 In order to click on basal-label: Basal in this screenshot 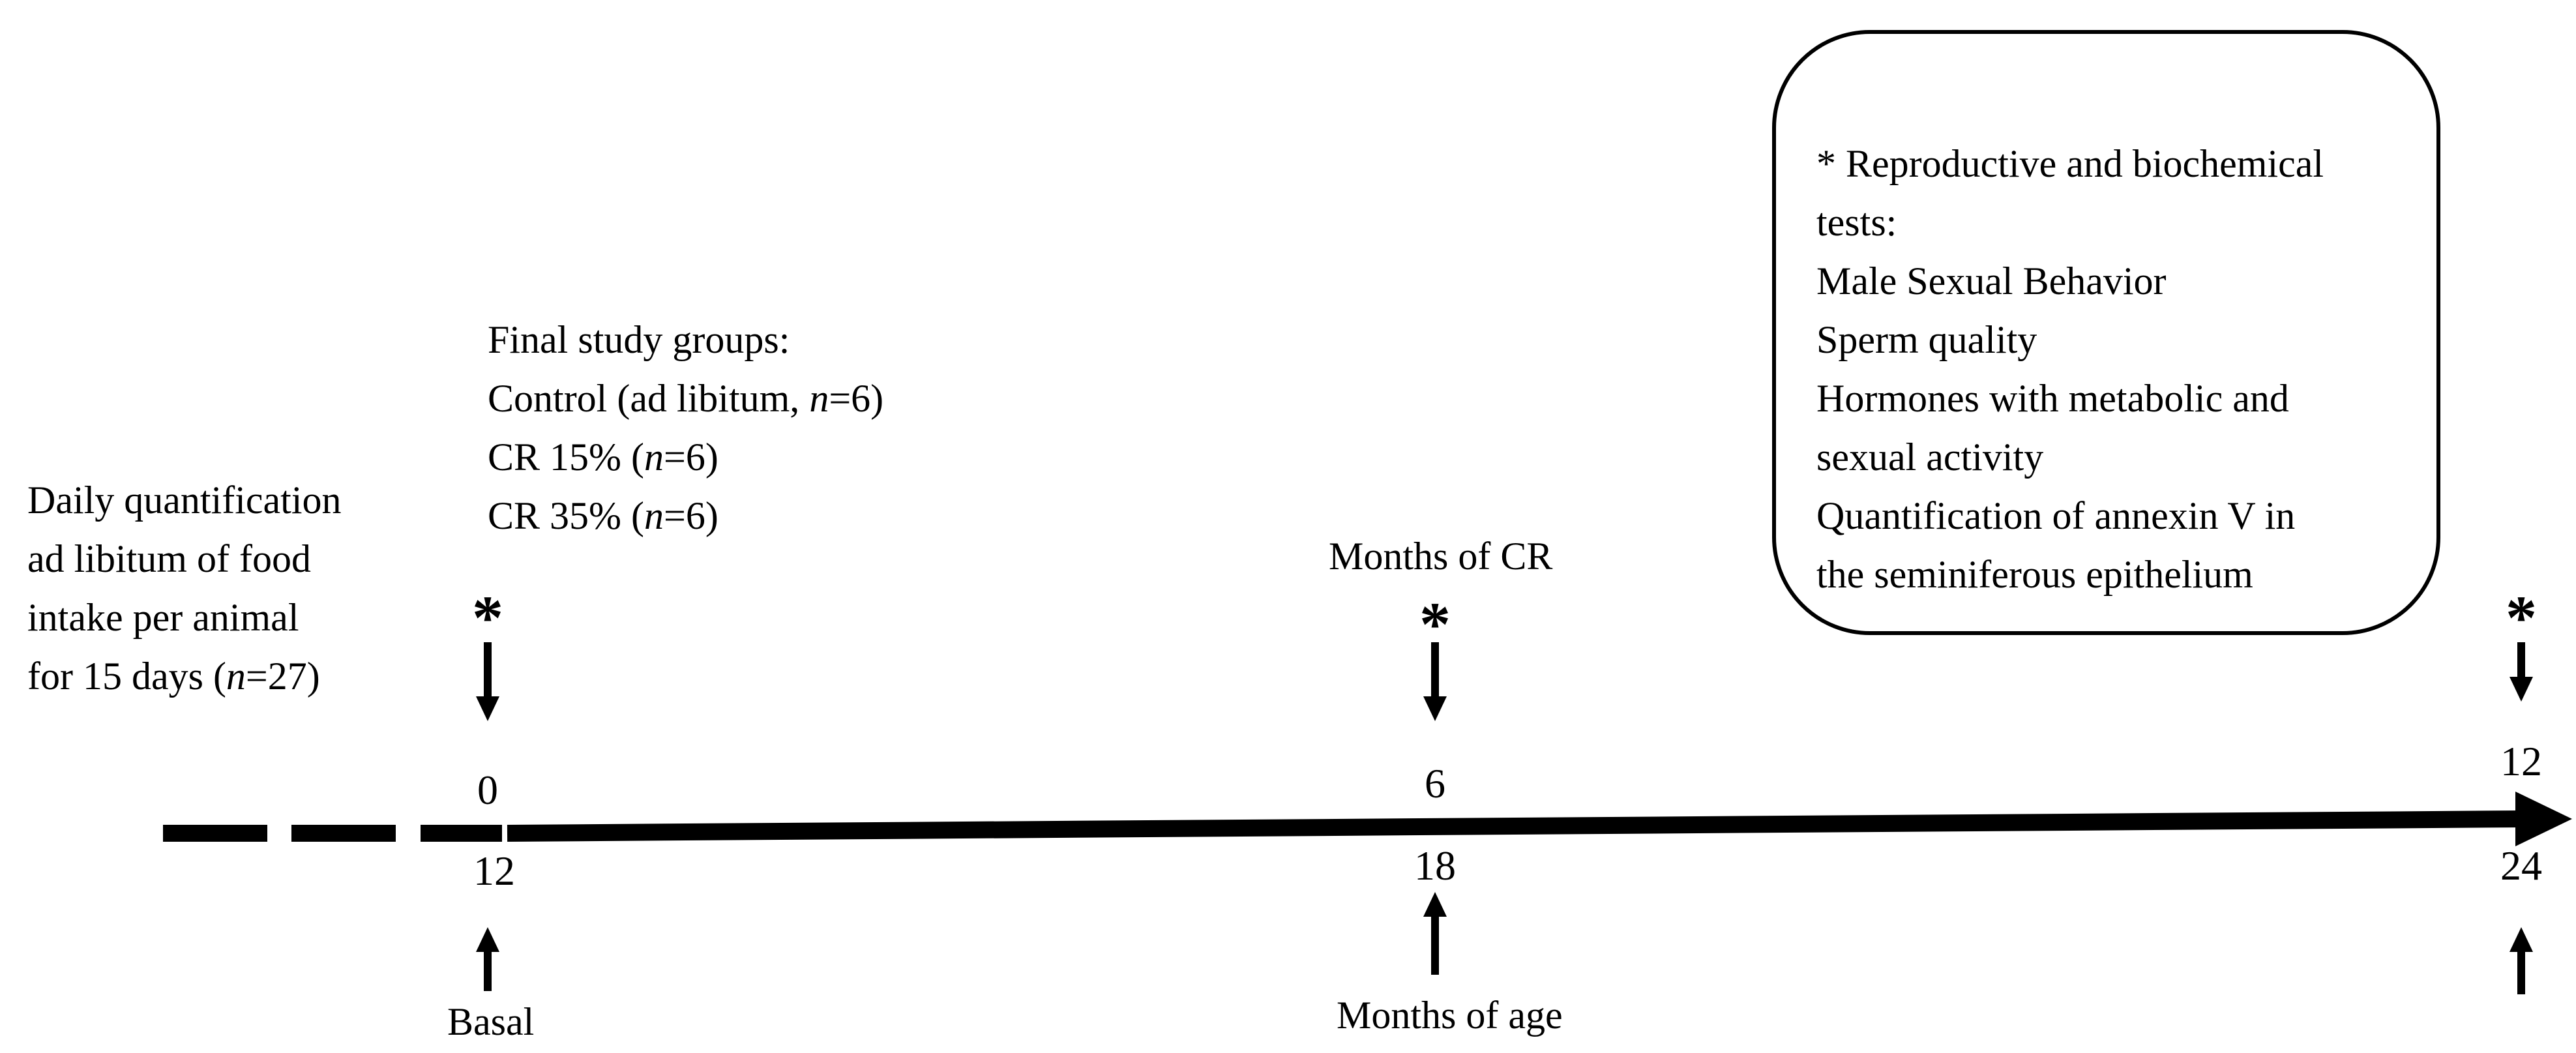, I will do `click(491, 1021)`.